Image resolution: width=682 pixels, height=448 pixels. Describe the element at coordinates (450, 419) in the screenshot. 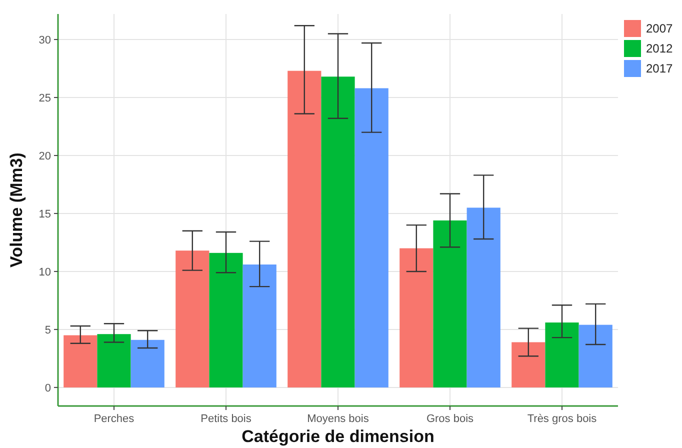

I see `x-tick-label: Gros bois` at that location.